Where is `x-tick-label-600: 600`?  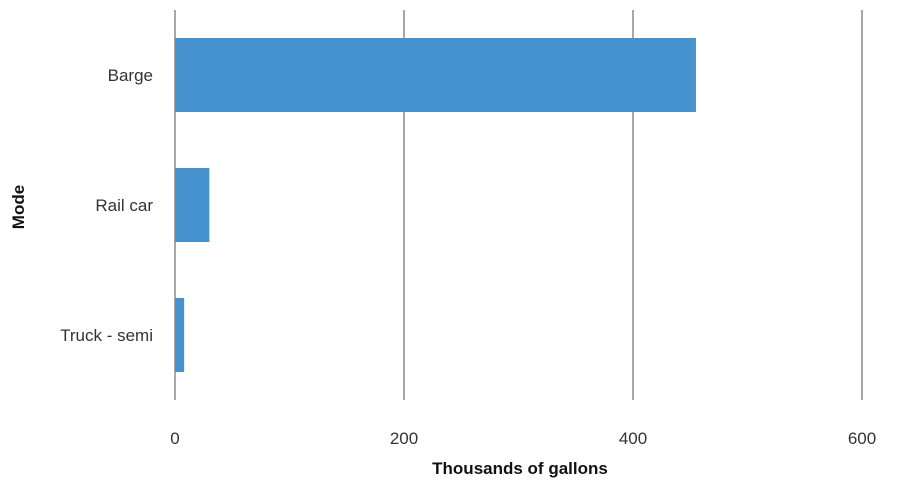
x-tick-label-600: 600 is located at coordinates (862, 438).